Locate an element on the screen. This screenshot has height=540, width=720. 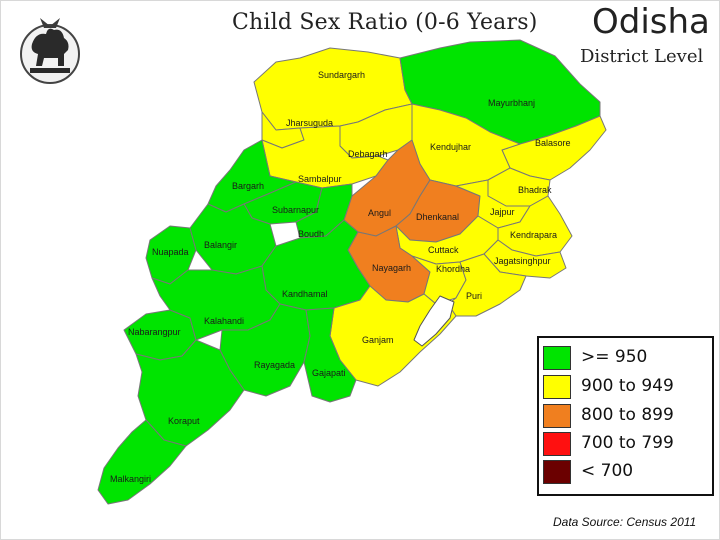
label-gajapati: Gajapati is located at coordinates (329, 373).